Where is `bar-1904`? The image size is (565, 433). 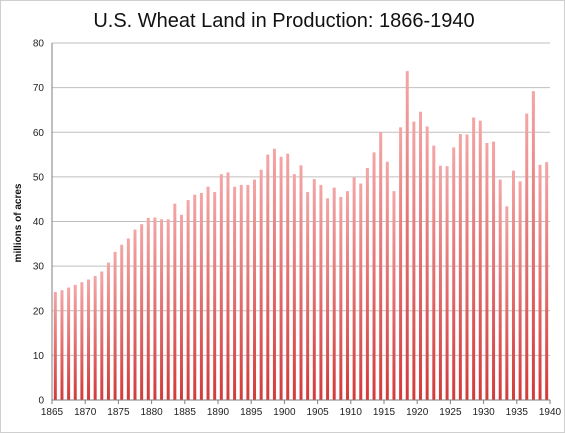 bar-1904 is located at coordinates (308, 296).